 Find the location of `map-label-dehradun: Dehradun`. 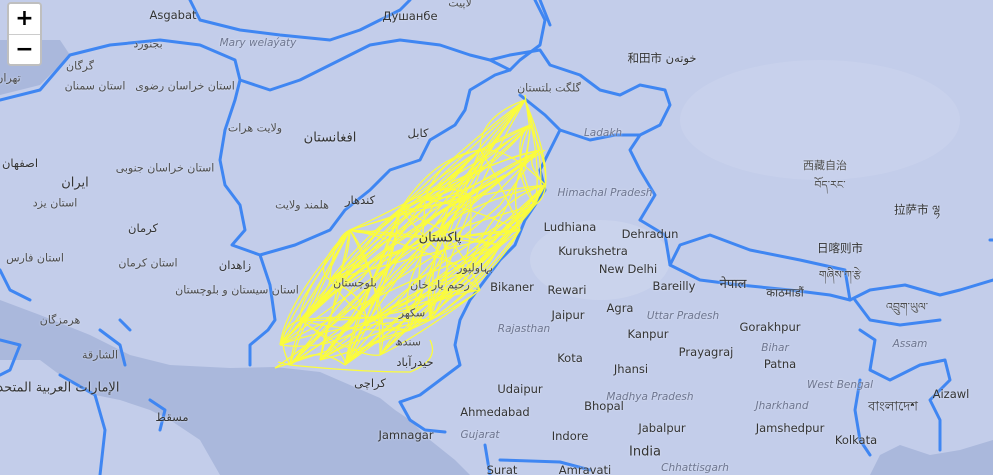

map-label-dehradun: Dehradun is located at coordinates (650, 234).